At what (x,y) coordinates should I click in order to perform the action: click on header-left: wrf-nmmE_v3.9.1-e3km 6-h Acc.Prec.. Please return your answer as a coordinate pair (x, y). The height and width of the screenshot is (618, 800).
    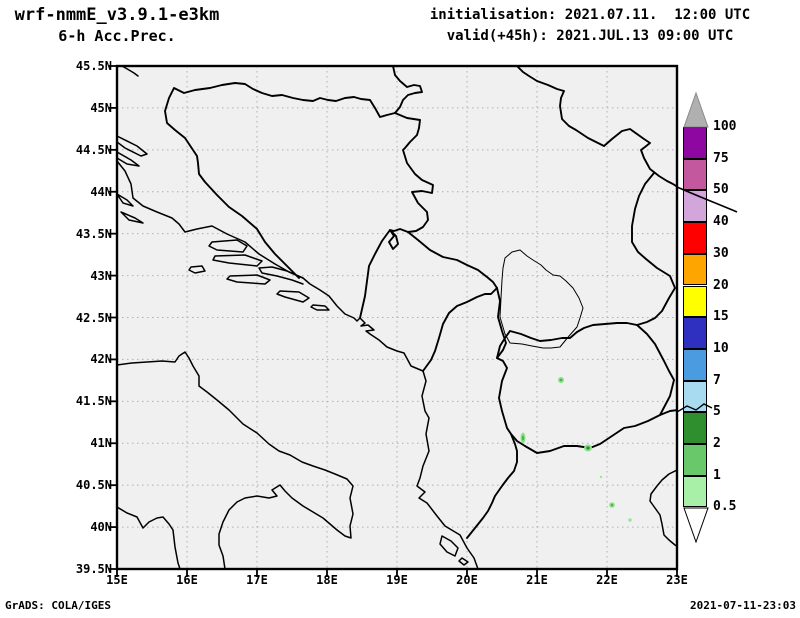
    Looking at the image, I should click on (117, 25).